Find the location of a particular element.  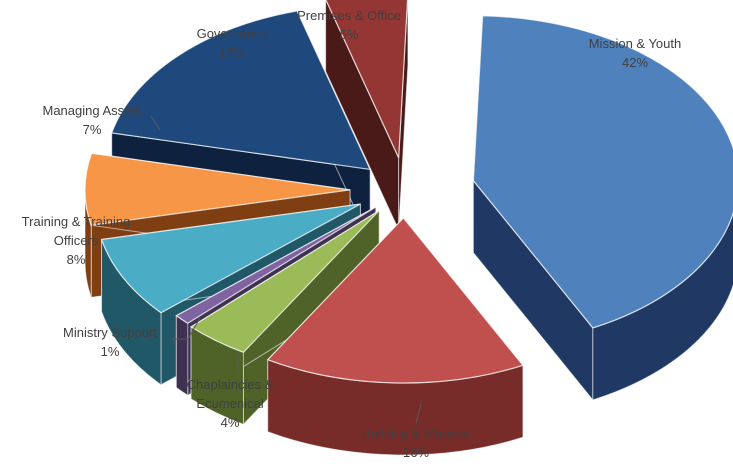

label-ministry-support: Ministry Support 1% is located at coordinates (110, 342).